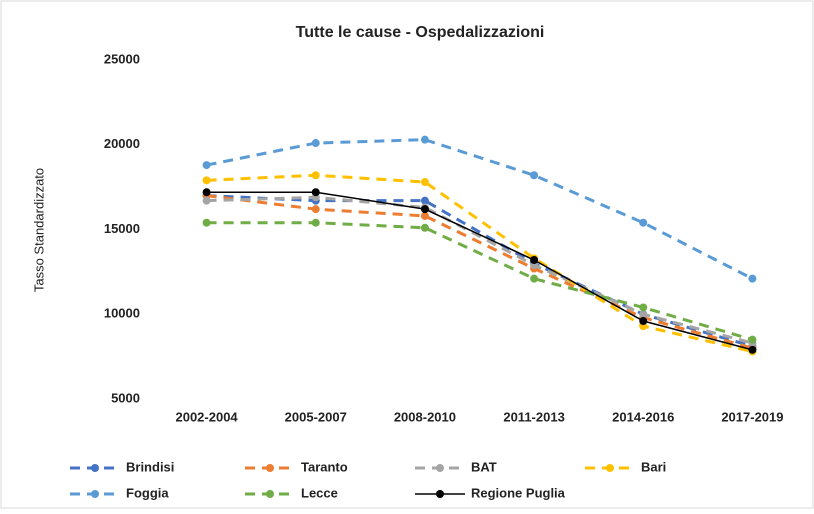  I want to click on y-tick-label: 20000, so click(122, 143).